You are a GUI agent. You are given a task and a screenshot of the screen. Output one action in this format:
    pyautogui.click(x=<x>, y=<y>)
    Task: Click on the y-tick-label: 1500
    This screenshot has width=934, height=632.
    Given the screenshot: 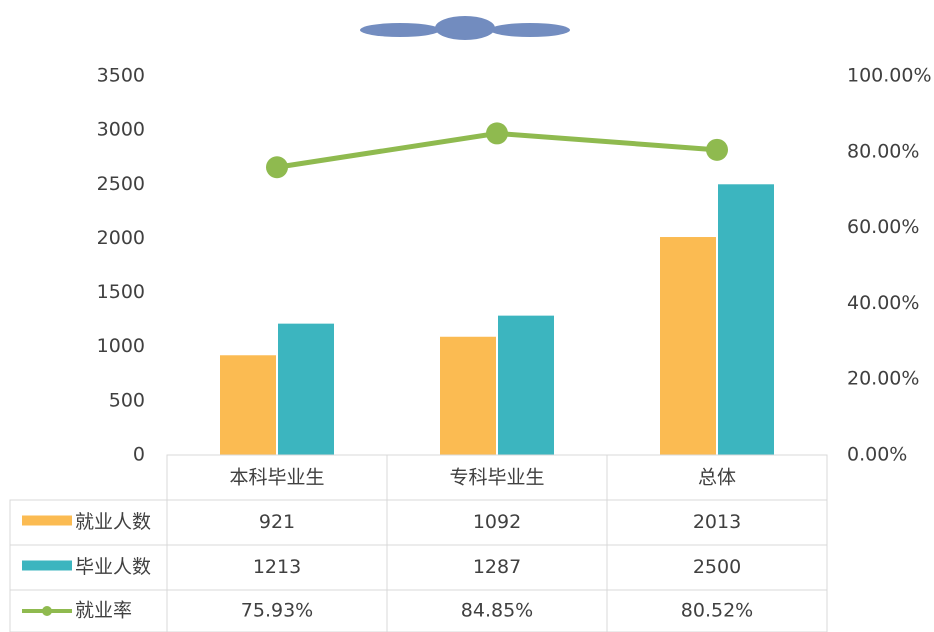 What is the action you would take?
    pyautogui.click(x=121, y=292)
    